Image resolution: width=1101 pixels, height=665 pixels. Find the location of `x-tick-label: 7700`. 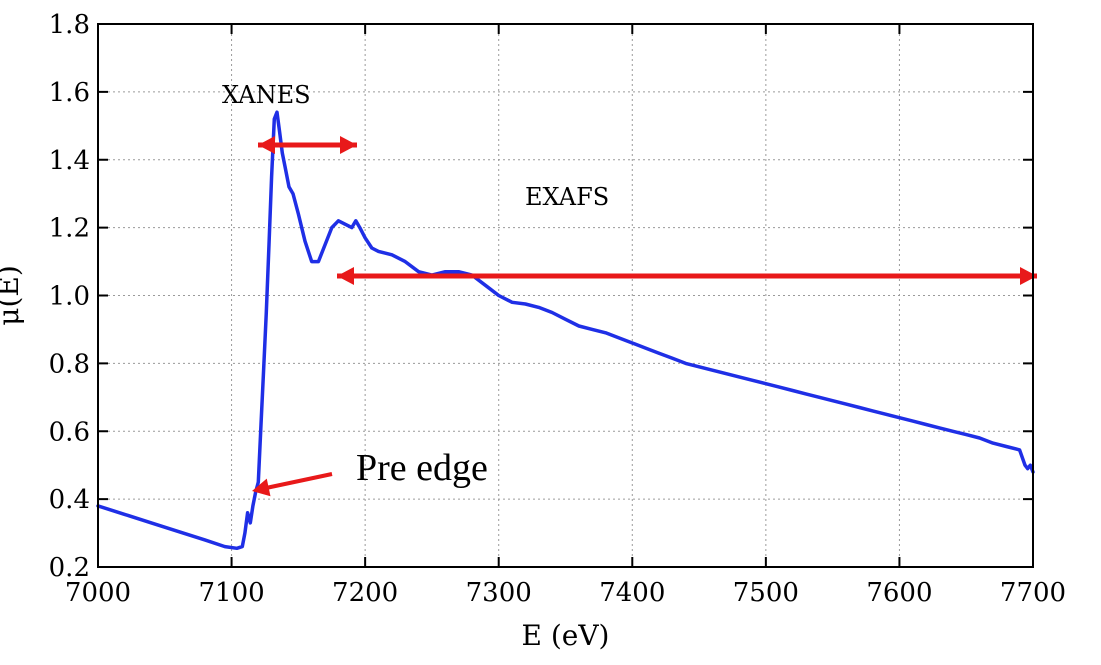

x-tick-label: 7700 is located at coordinates (1033, 593).